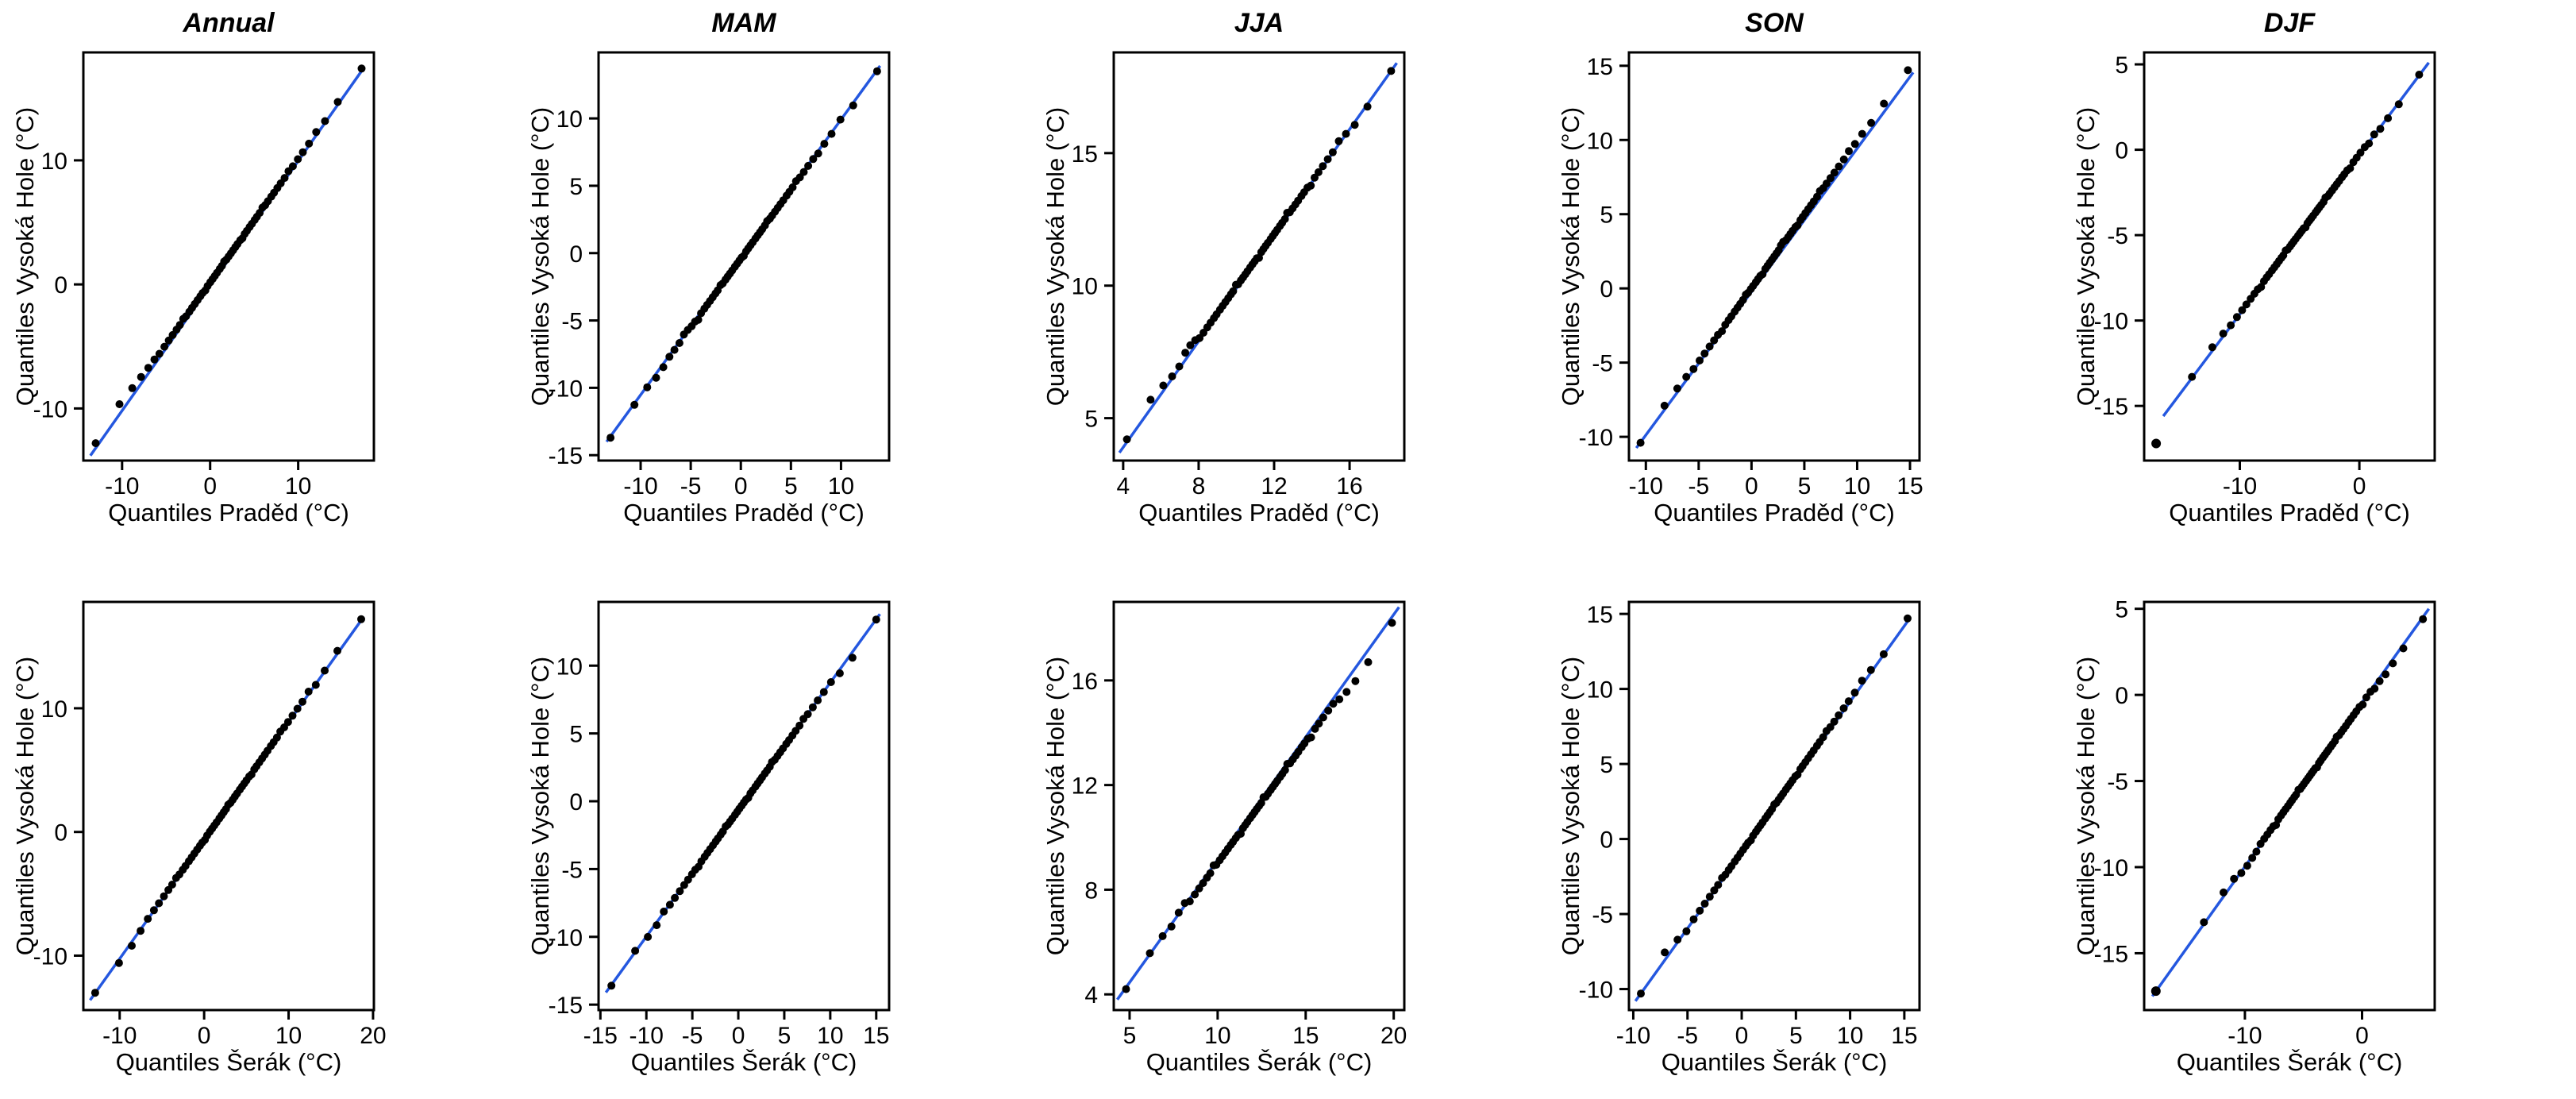 The width and height of the screenshot is (2576, 1099). I want to click on y-tick-label: 12, so click(1085, 787).